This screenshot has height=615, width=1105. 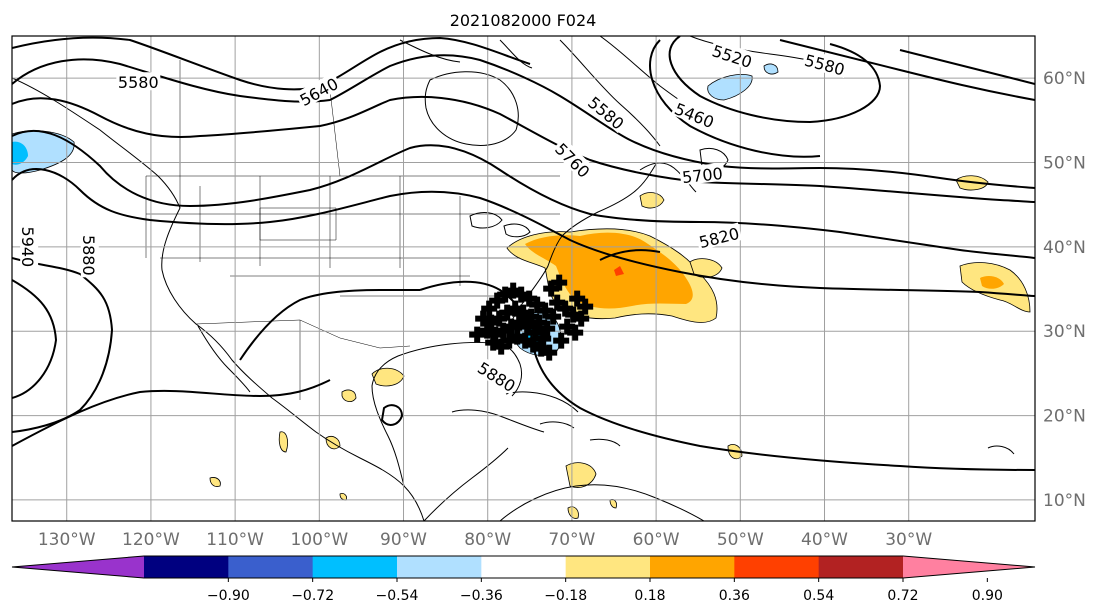 What do you see at coordinates (824, 540) in the screenshot?
I see `lon-tick-label: 40°W` at bounding box center [824, 540].